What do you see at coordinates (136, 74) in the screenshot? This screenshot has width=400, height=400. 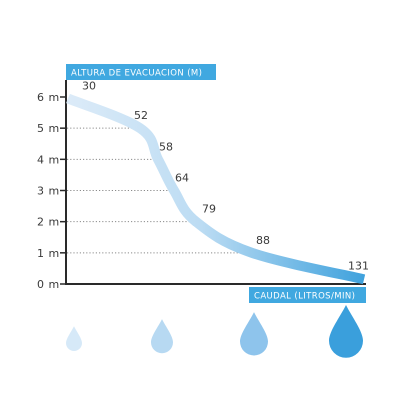 I see `y-axis-title-text: ALTURA DE EVACUACION (M)` at bounding box center [136, 74].